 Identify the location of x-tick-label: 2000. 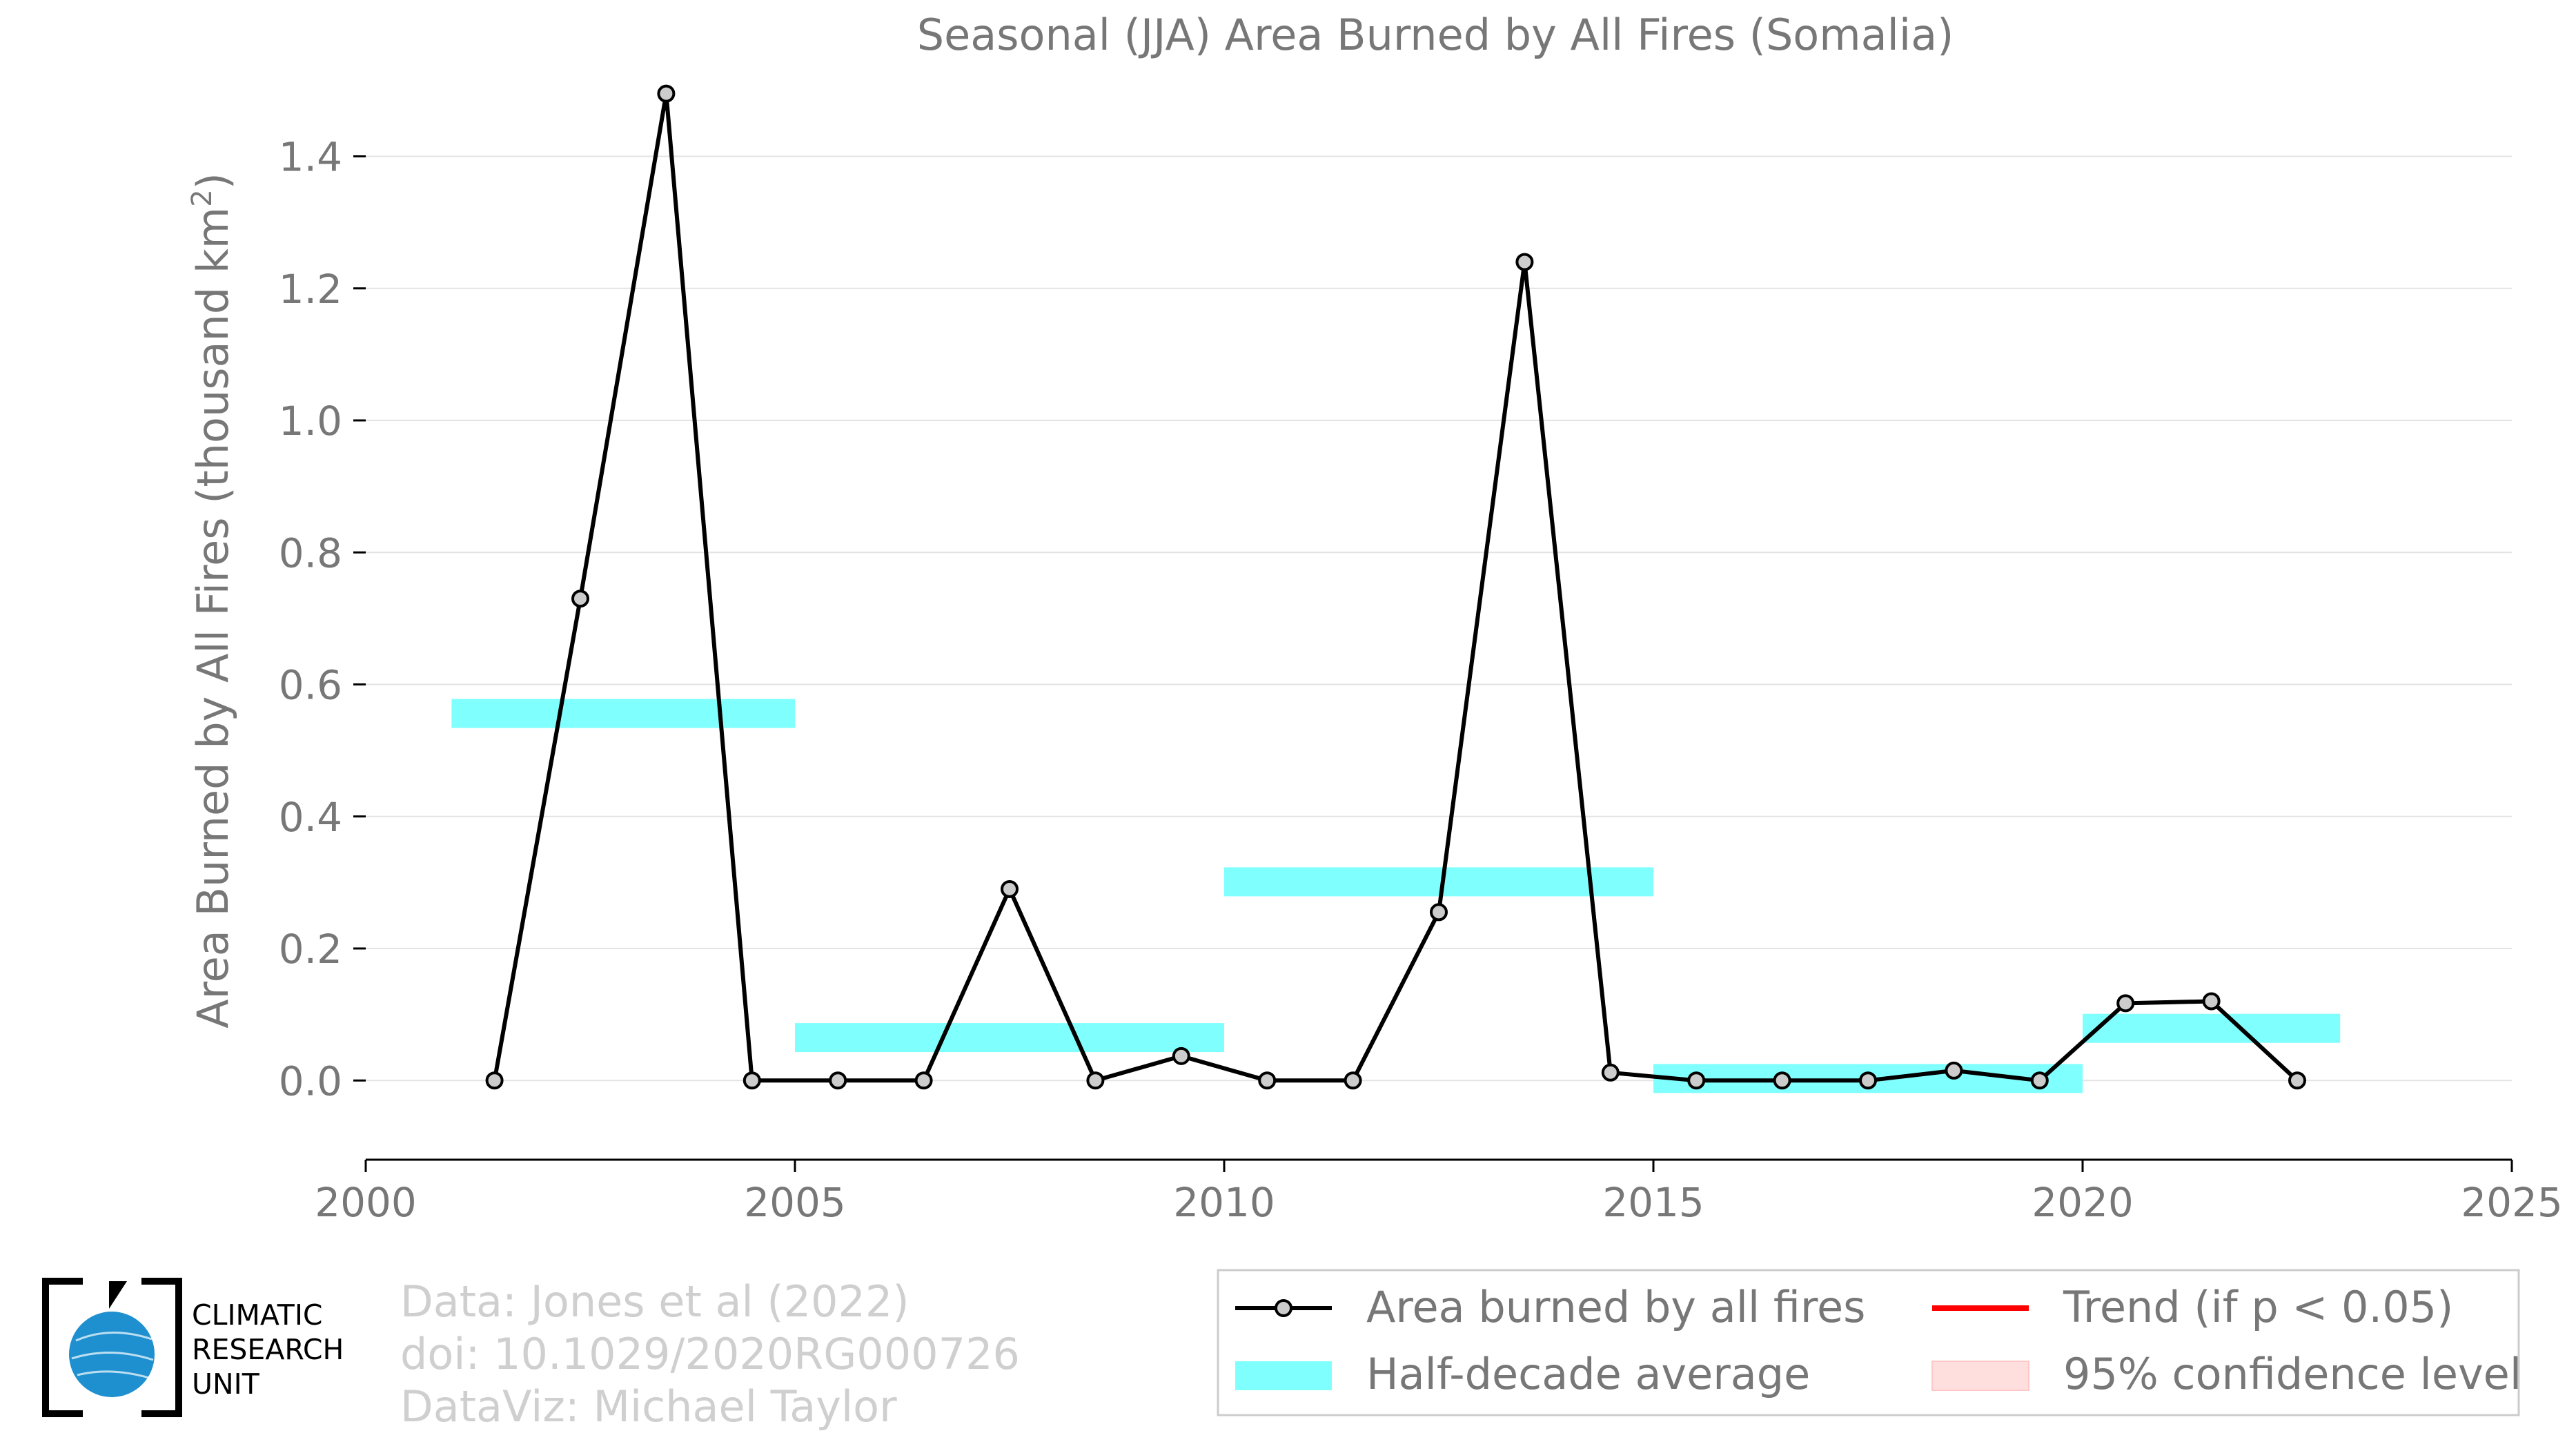
(366, 1202).